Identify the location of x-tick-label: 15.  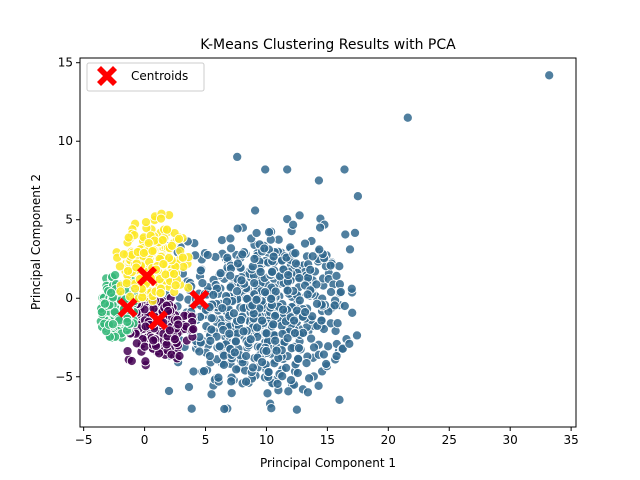
(327, 440).